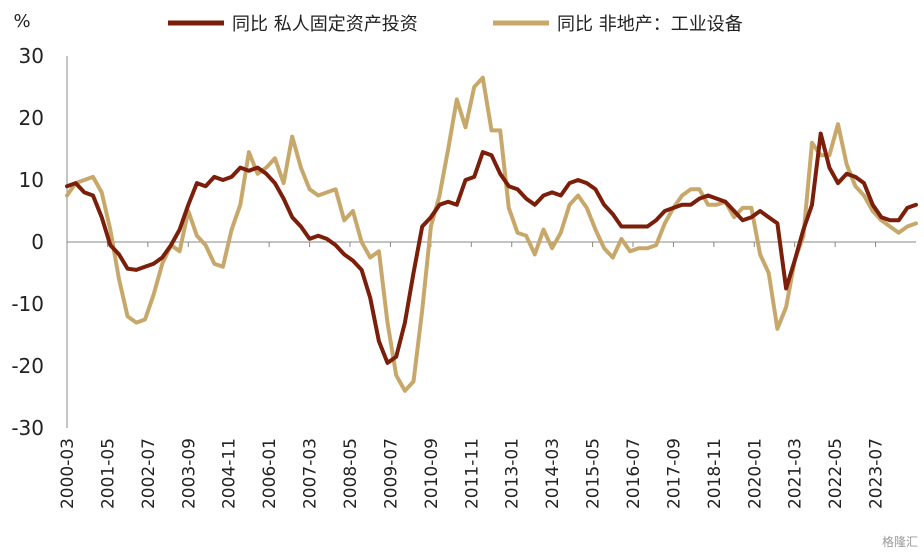 This screenshot has height=552, width=924. What do you see at coordinates (21, 21) in the screenshot?
I see `y-axis-unit: %` at bounding box center [21, 21].